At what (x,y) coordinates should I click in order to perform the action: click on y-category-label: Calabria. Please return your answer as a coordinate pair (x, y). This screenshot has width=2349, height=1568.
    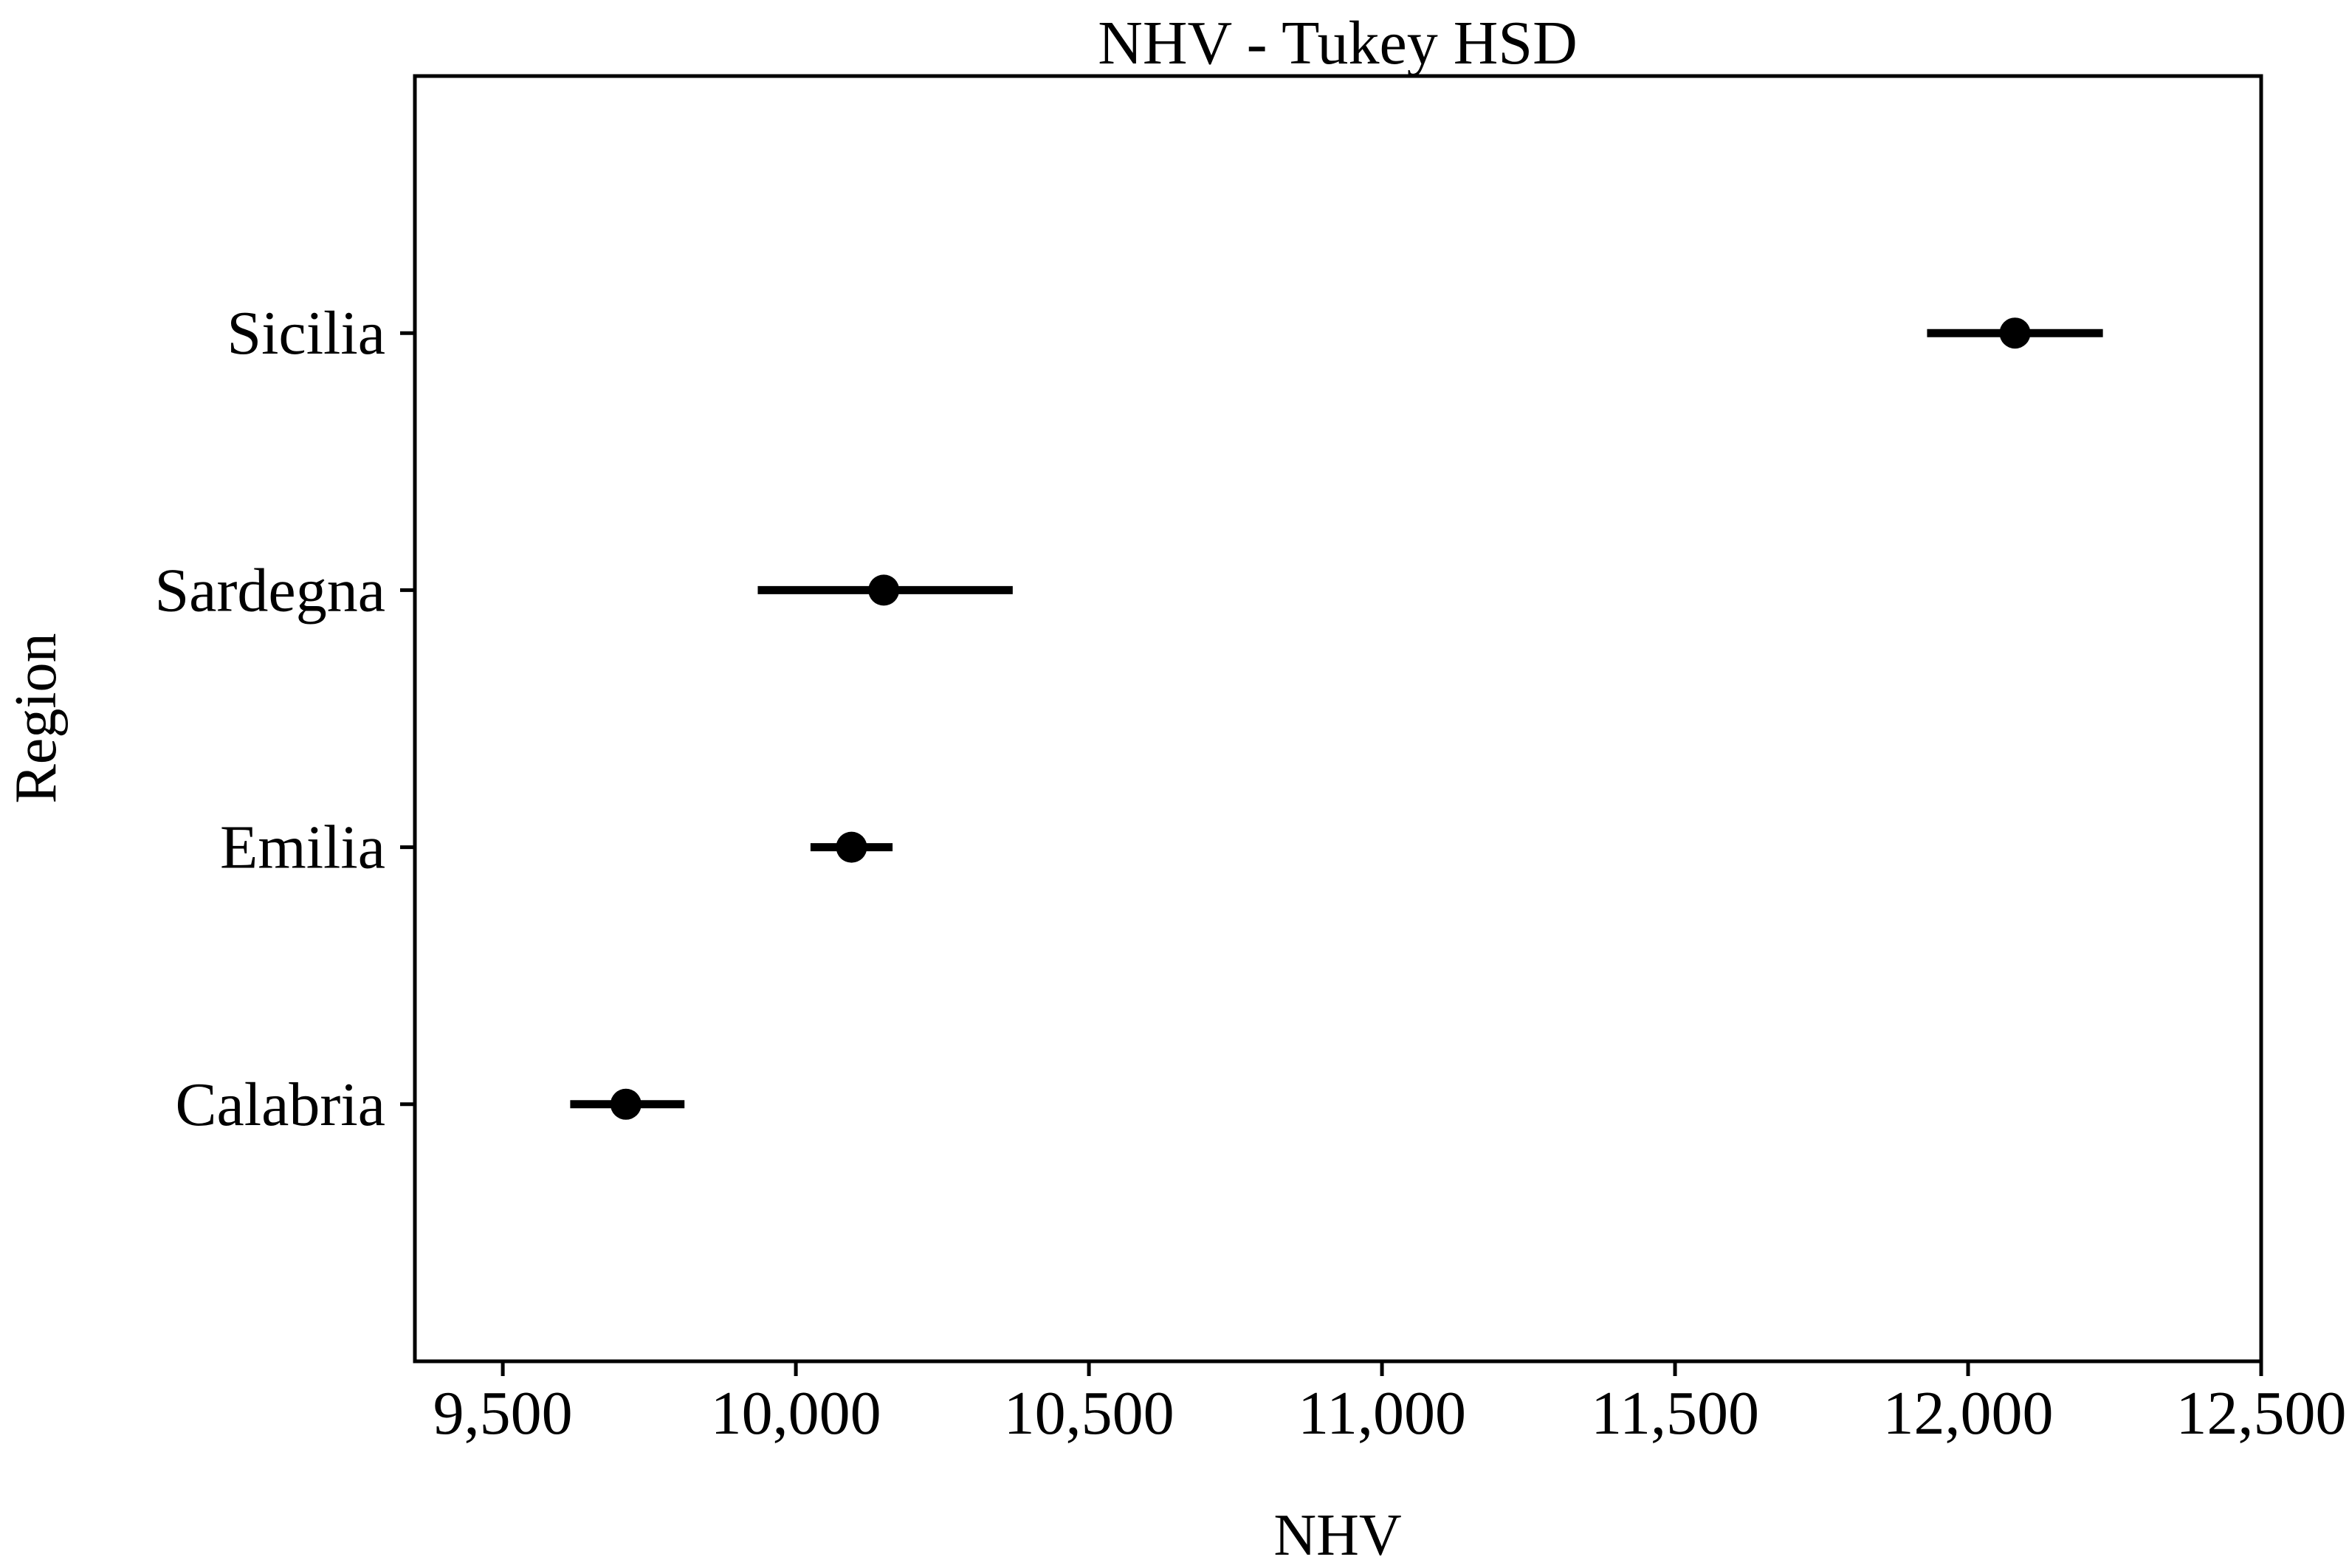
    Looking at the image, I should click on (280, 1104).